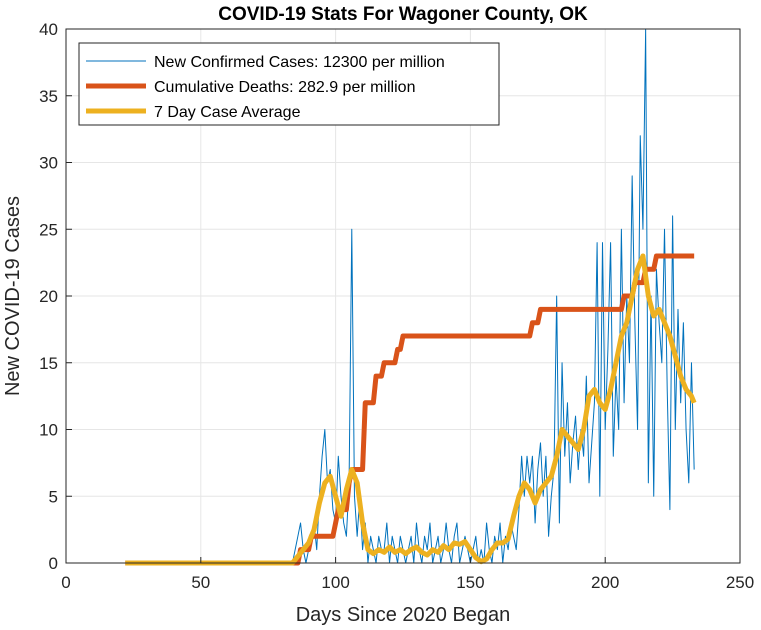 Image resolution: width=761 pixels, height=630 pixels. I want to click on y-axis-label: New COVID-19 Cases, so click(13, 296).